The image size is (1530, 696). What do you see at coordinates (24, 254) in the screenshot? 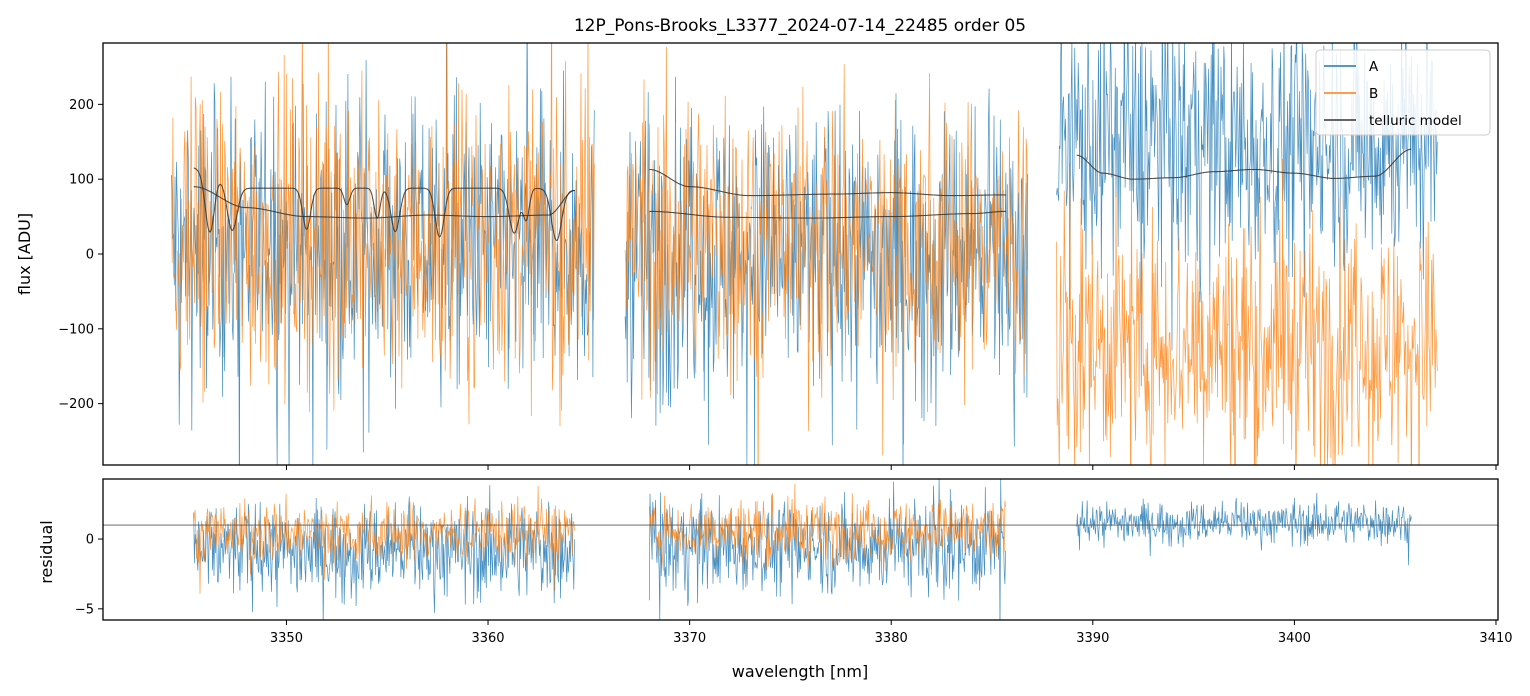
I see `flux-y-axis-label: flux [ADU]` at bounding box center [24, 254].